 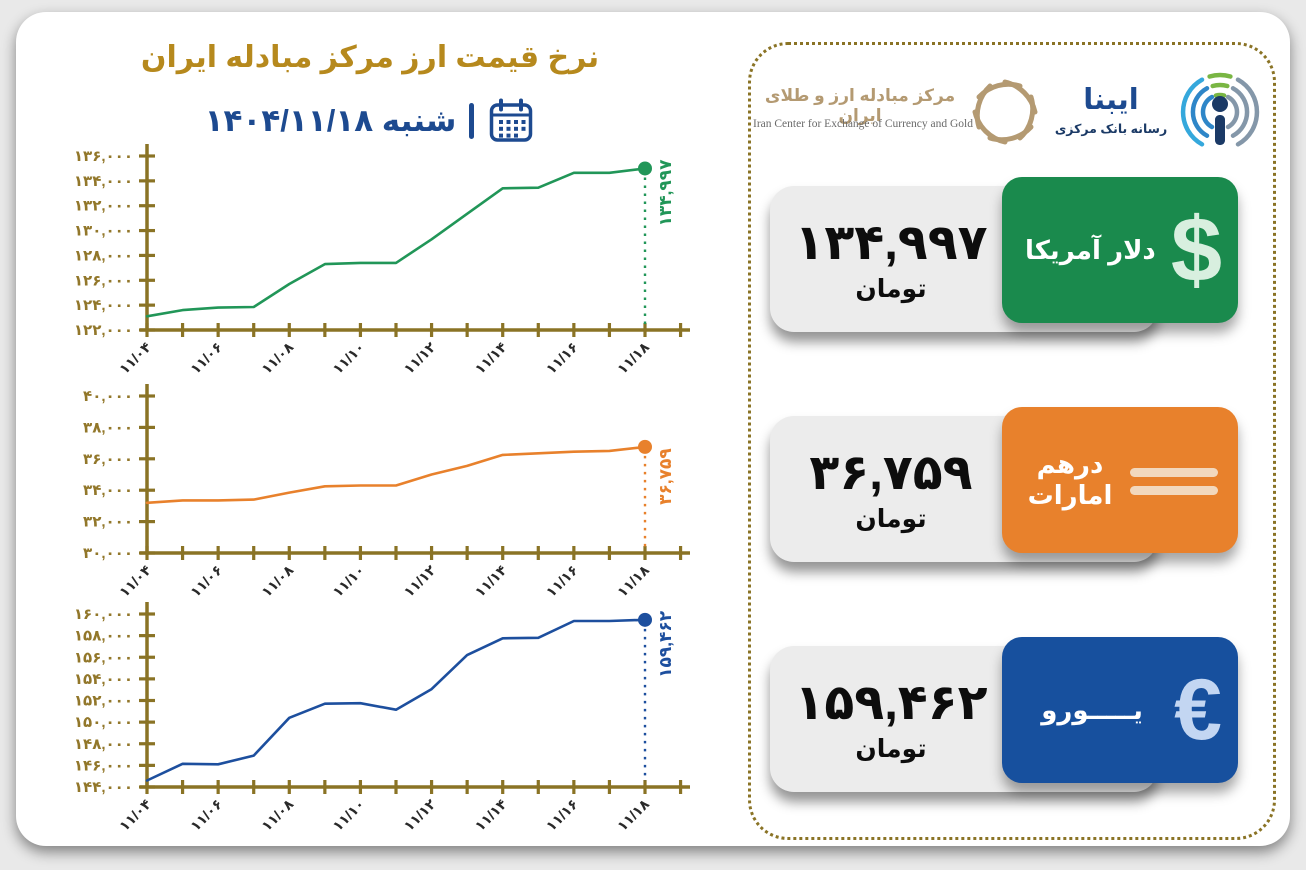 What do you see at coordinates (1174, 480) in the screenshot?
I see `dirham-icon: D` at bounding box center [1174, 480].